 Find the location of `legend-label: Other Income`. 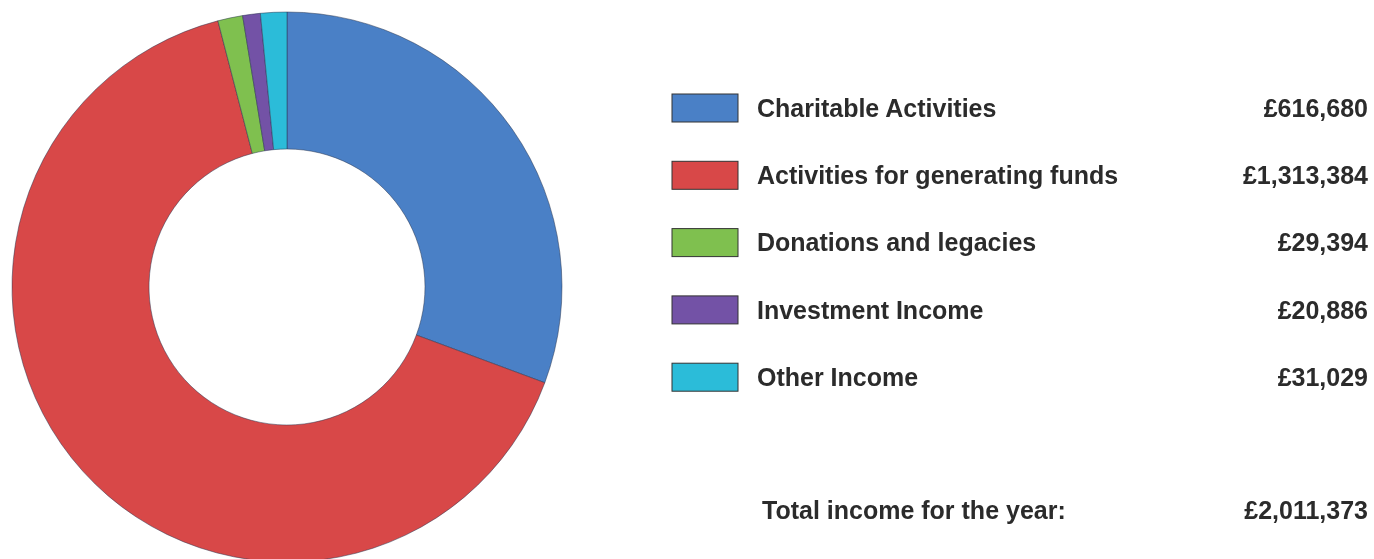

legend-label: Other Income is located at coordinates (838, 376).